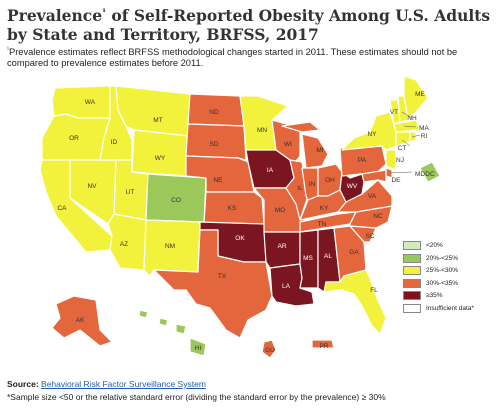 This screenshot has width=500, height=410. I want to click on state-label-ri: RI, so click(424, 136).